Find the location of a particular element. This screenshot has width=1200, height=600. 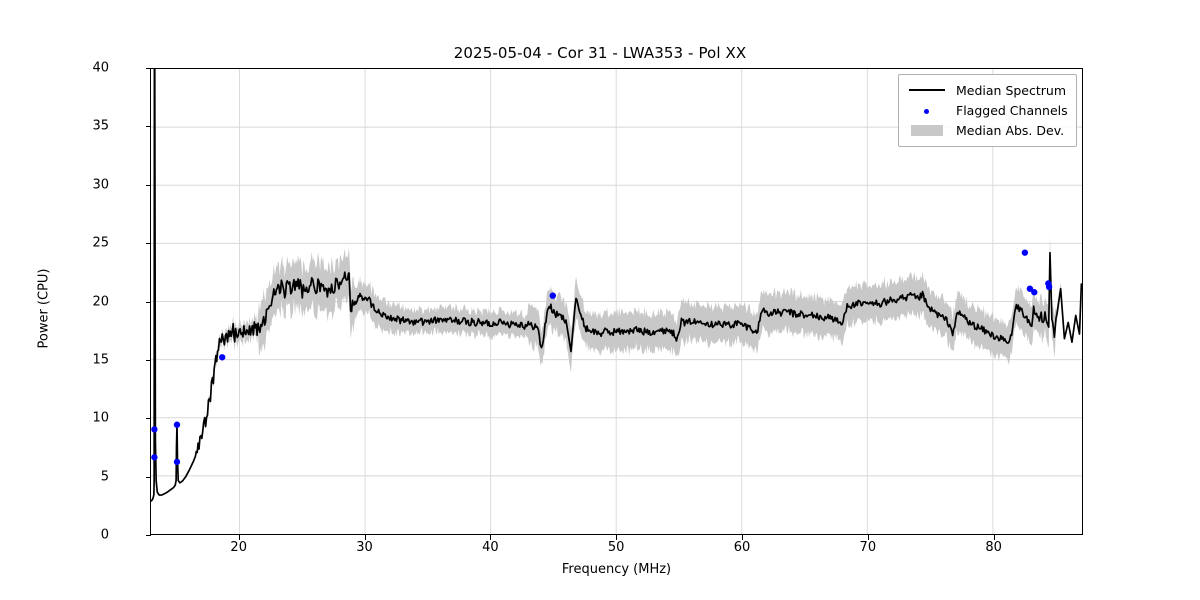

dot-swatch-icon is located at coordinates (927, 110).